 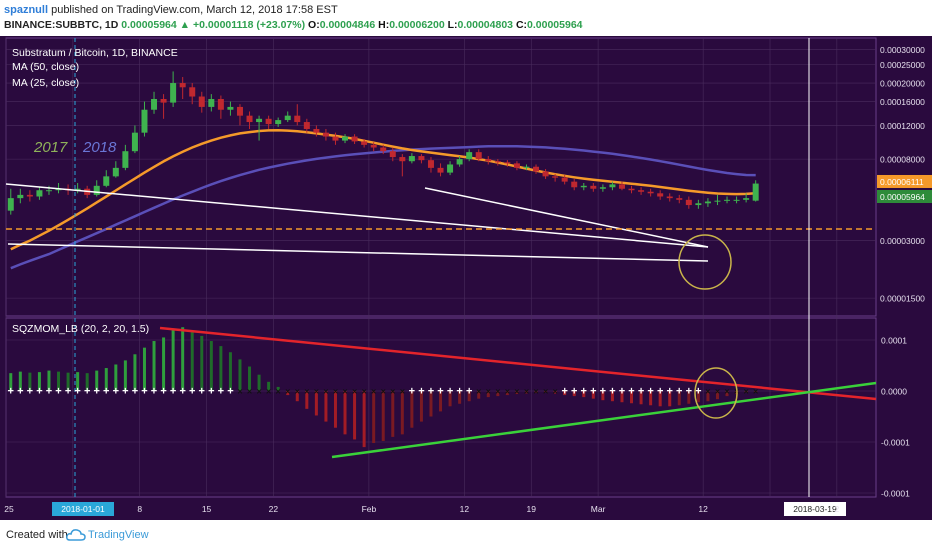 What do you see at coordinates (604, 420) in the screenshot?
I see `indicator-green-trendline` at bounding box center [604, 420].